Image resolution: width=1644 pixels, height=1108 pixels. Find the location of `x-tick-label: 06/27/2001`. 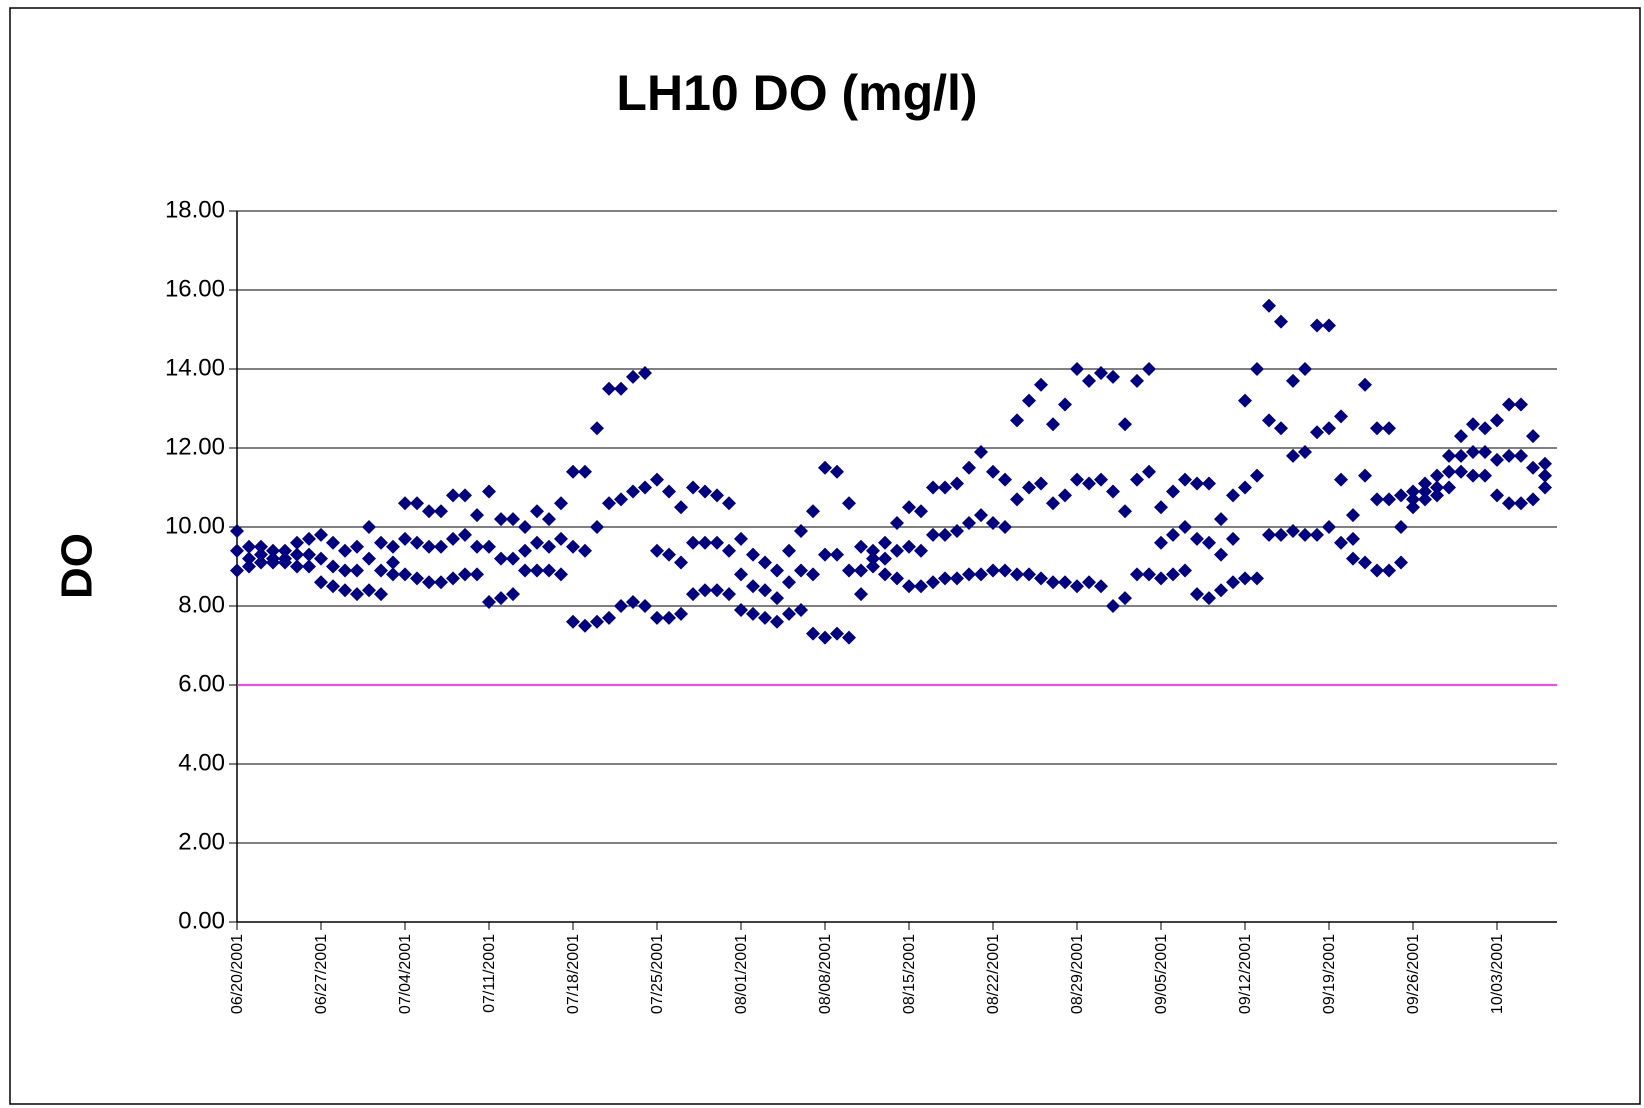

x-tick-label: 06/27/2001 is located at coordinates (321, 974).